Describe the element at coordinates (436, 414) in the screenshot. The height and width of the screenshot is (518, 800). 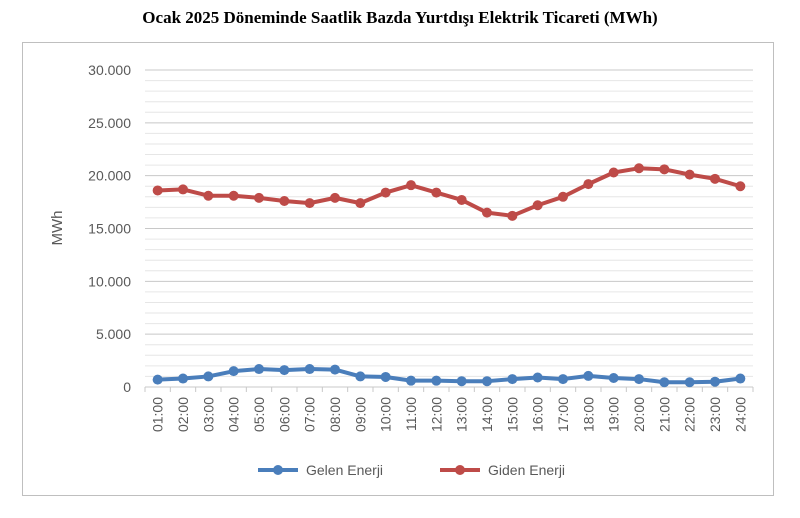
I see `x-tick-label: 12:00` at that location.